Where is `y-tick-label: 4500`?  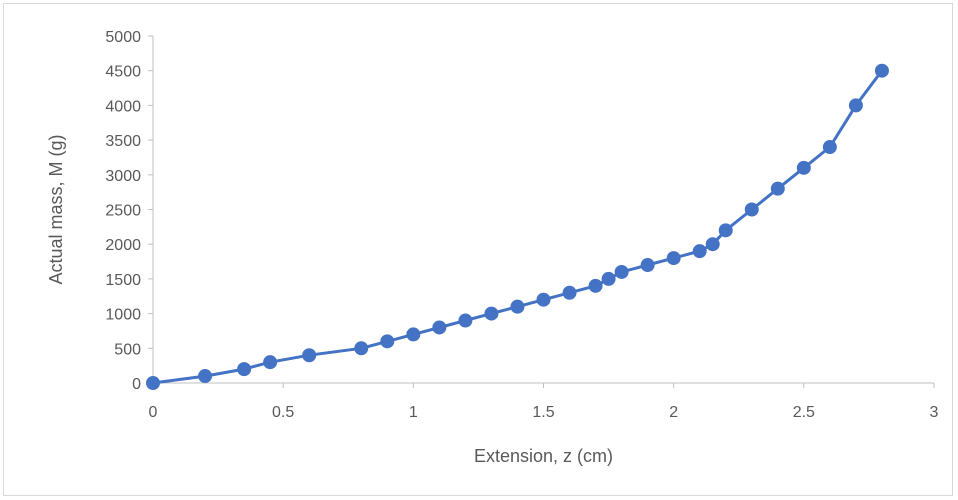 y-tick-label: 4500 is located at coordinates (123, 72).